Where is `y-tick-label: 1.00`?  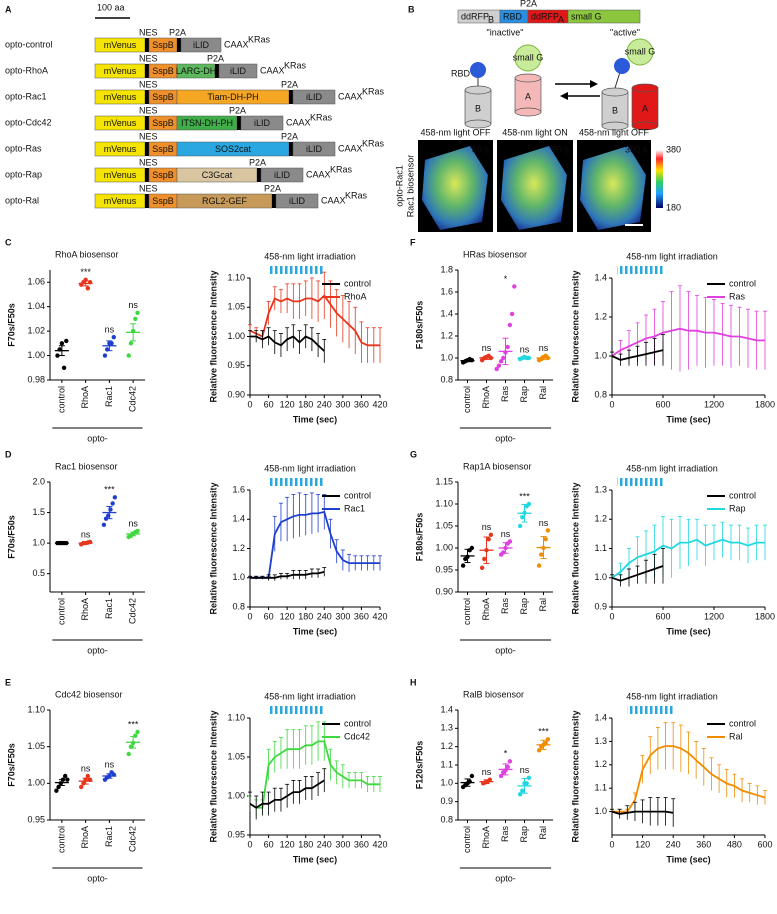
y-tick-label: 1.00 is located at coordinates (236, 336).